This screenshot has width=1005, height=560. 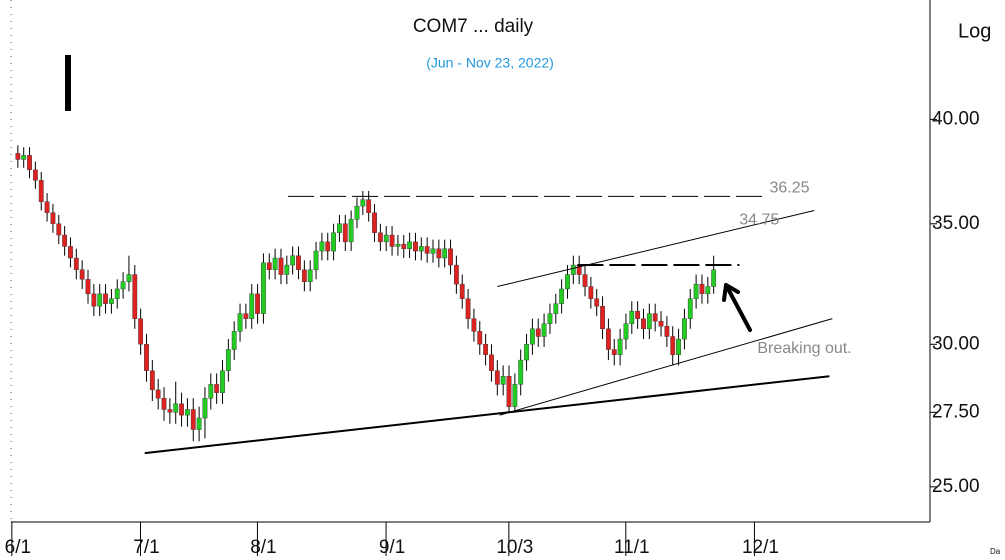 What do you see at coordinates (392, 547) in the screenshot?
I see `x-tick-label: 9/1` at bounding box center [392, 547].